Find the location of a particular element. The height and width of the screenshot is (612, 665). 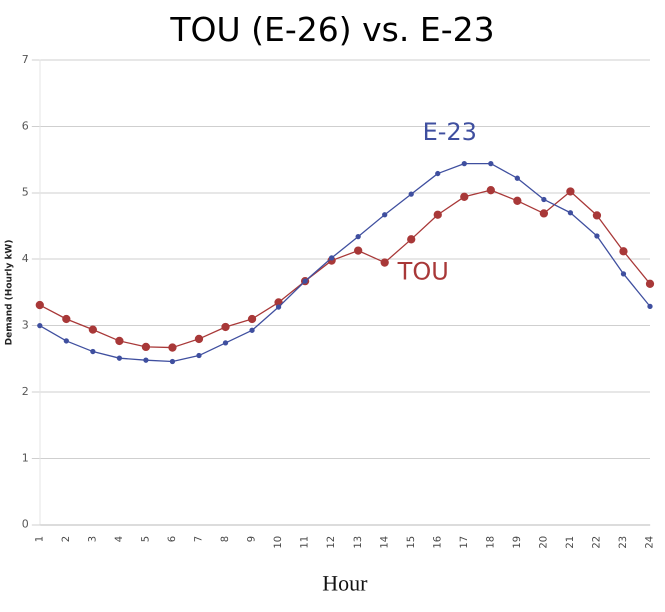

x-tick-label: 19 is located at coordinates (517, 542).